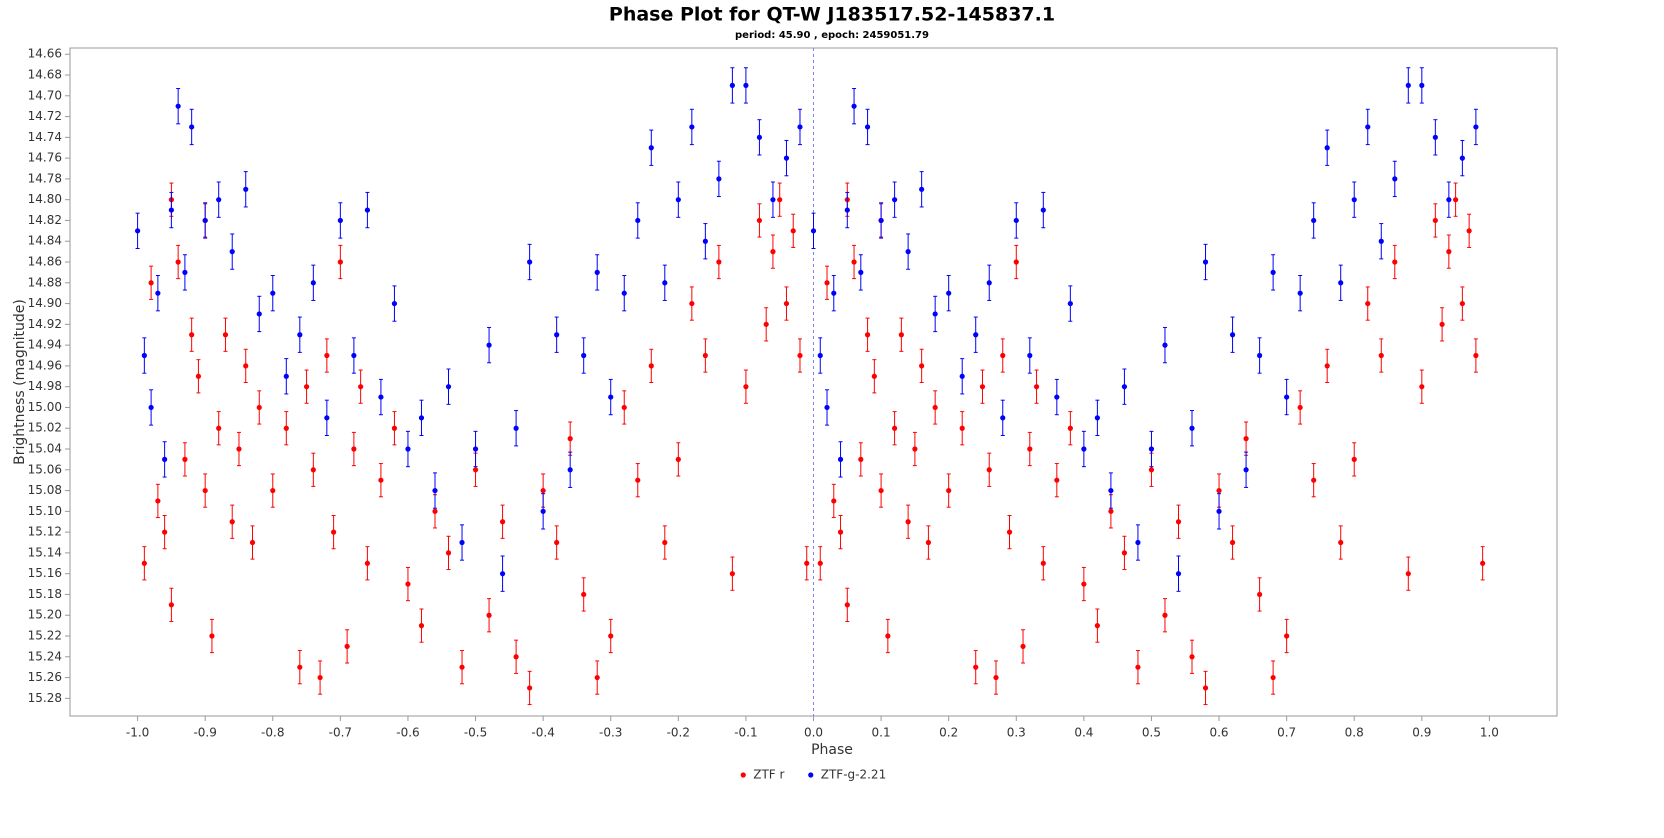 This screenshot has height=838, width=1664. Describe the element at coordinates (768, 775) in the screenshot. I see `legend-label: ZTF r` at that location.